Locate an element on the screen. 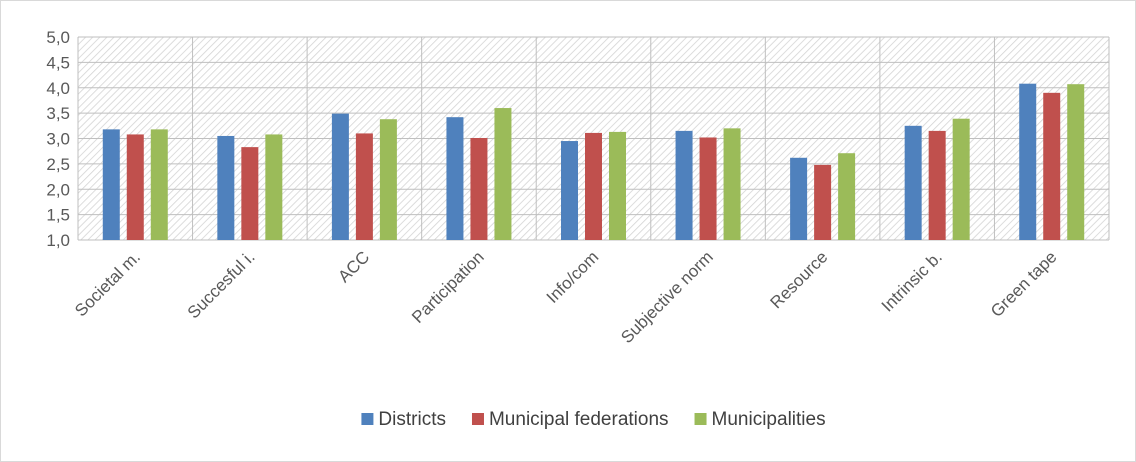 This screenshot has height=462, width=1136. y-tick-label: 3,0 is located at coordinates (58, 139).